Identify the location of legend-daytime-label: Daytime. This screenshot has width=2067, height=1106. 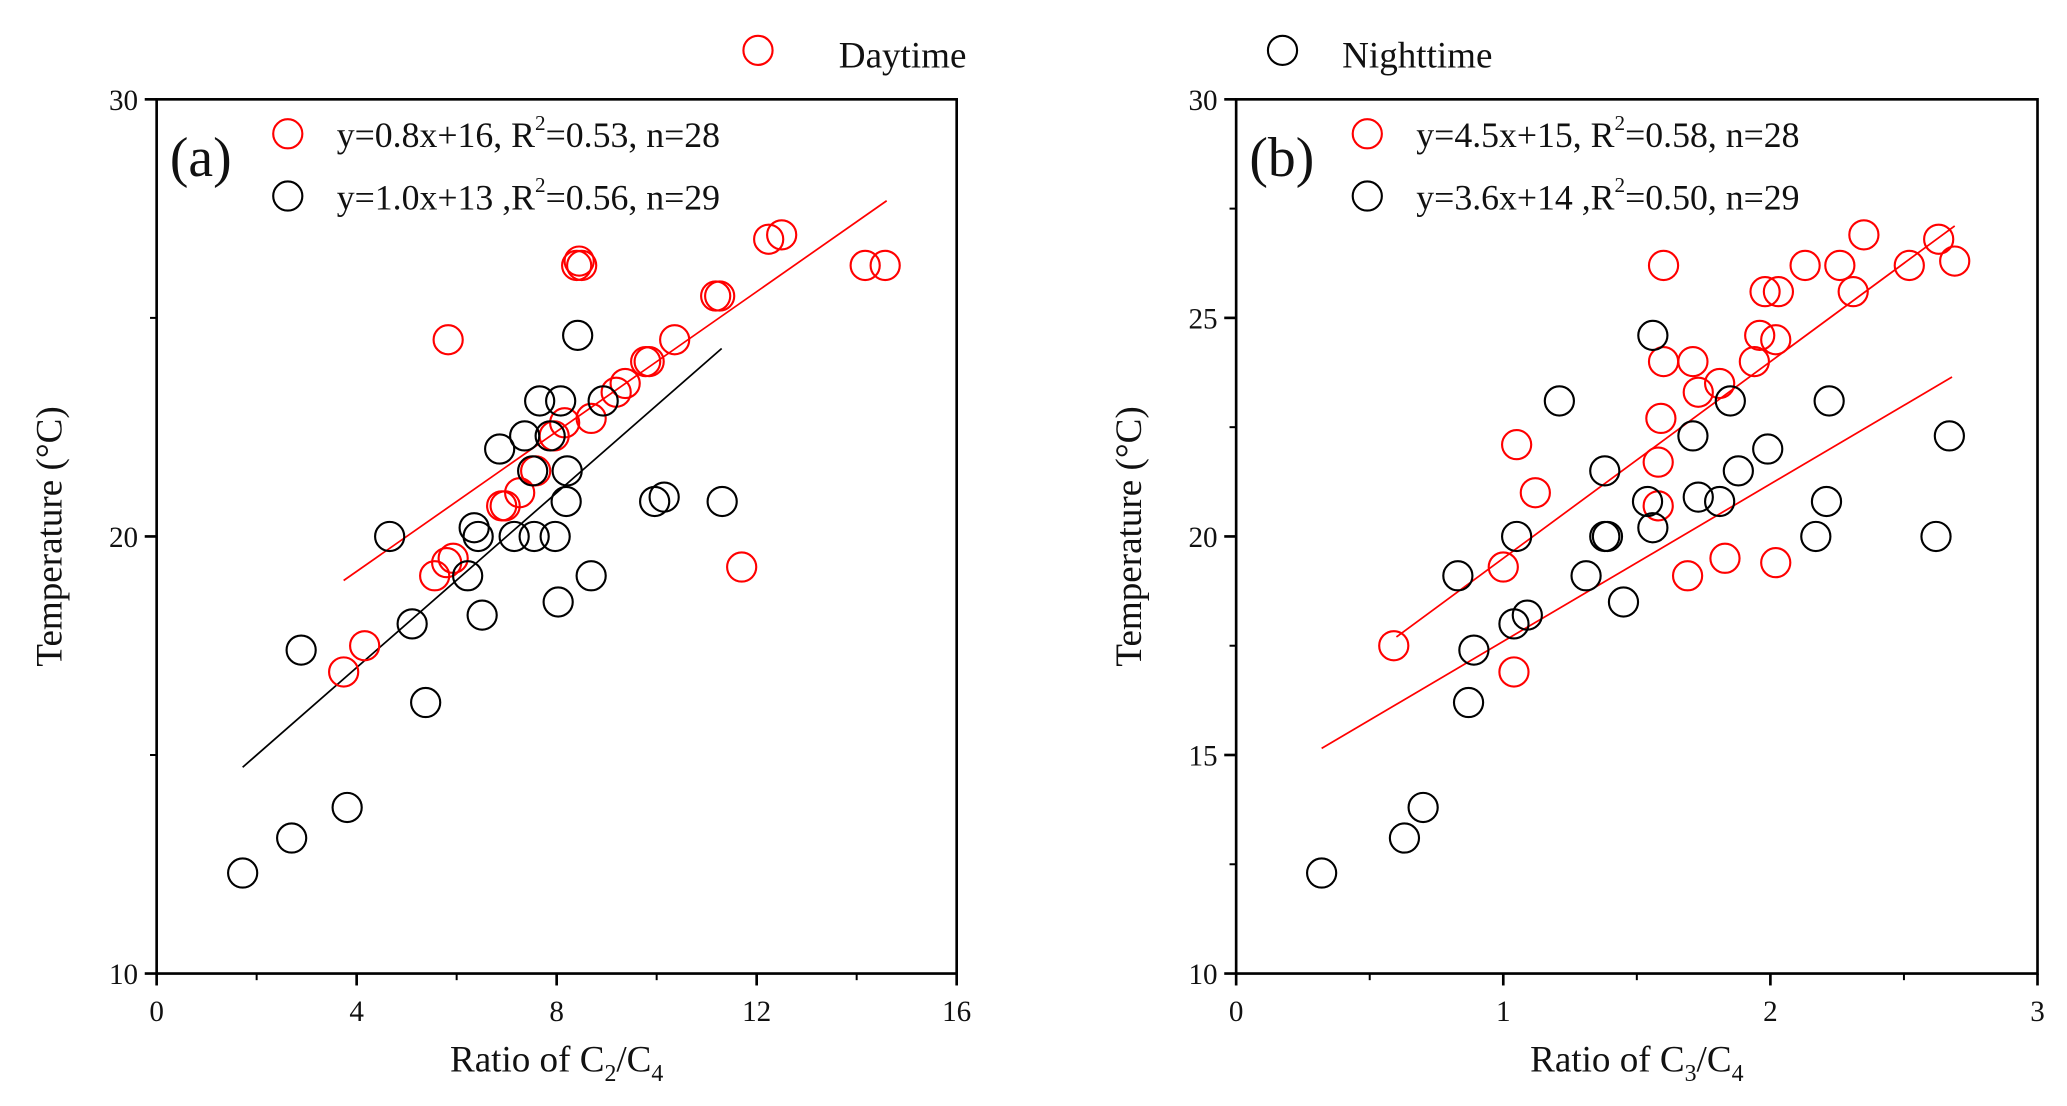
(903, 56).